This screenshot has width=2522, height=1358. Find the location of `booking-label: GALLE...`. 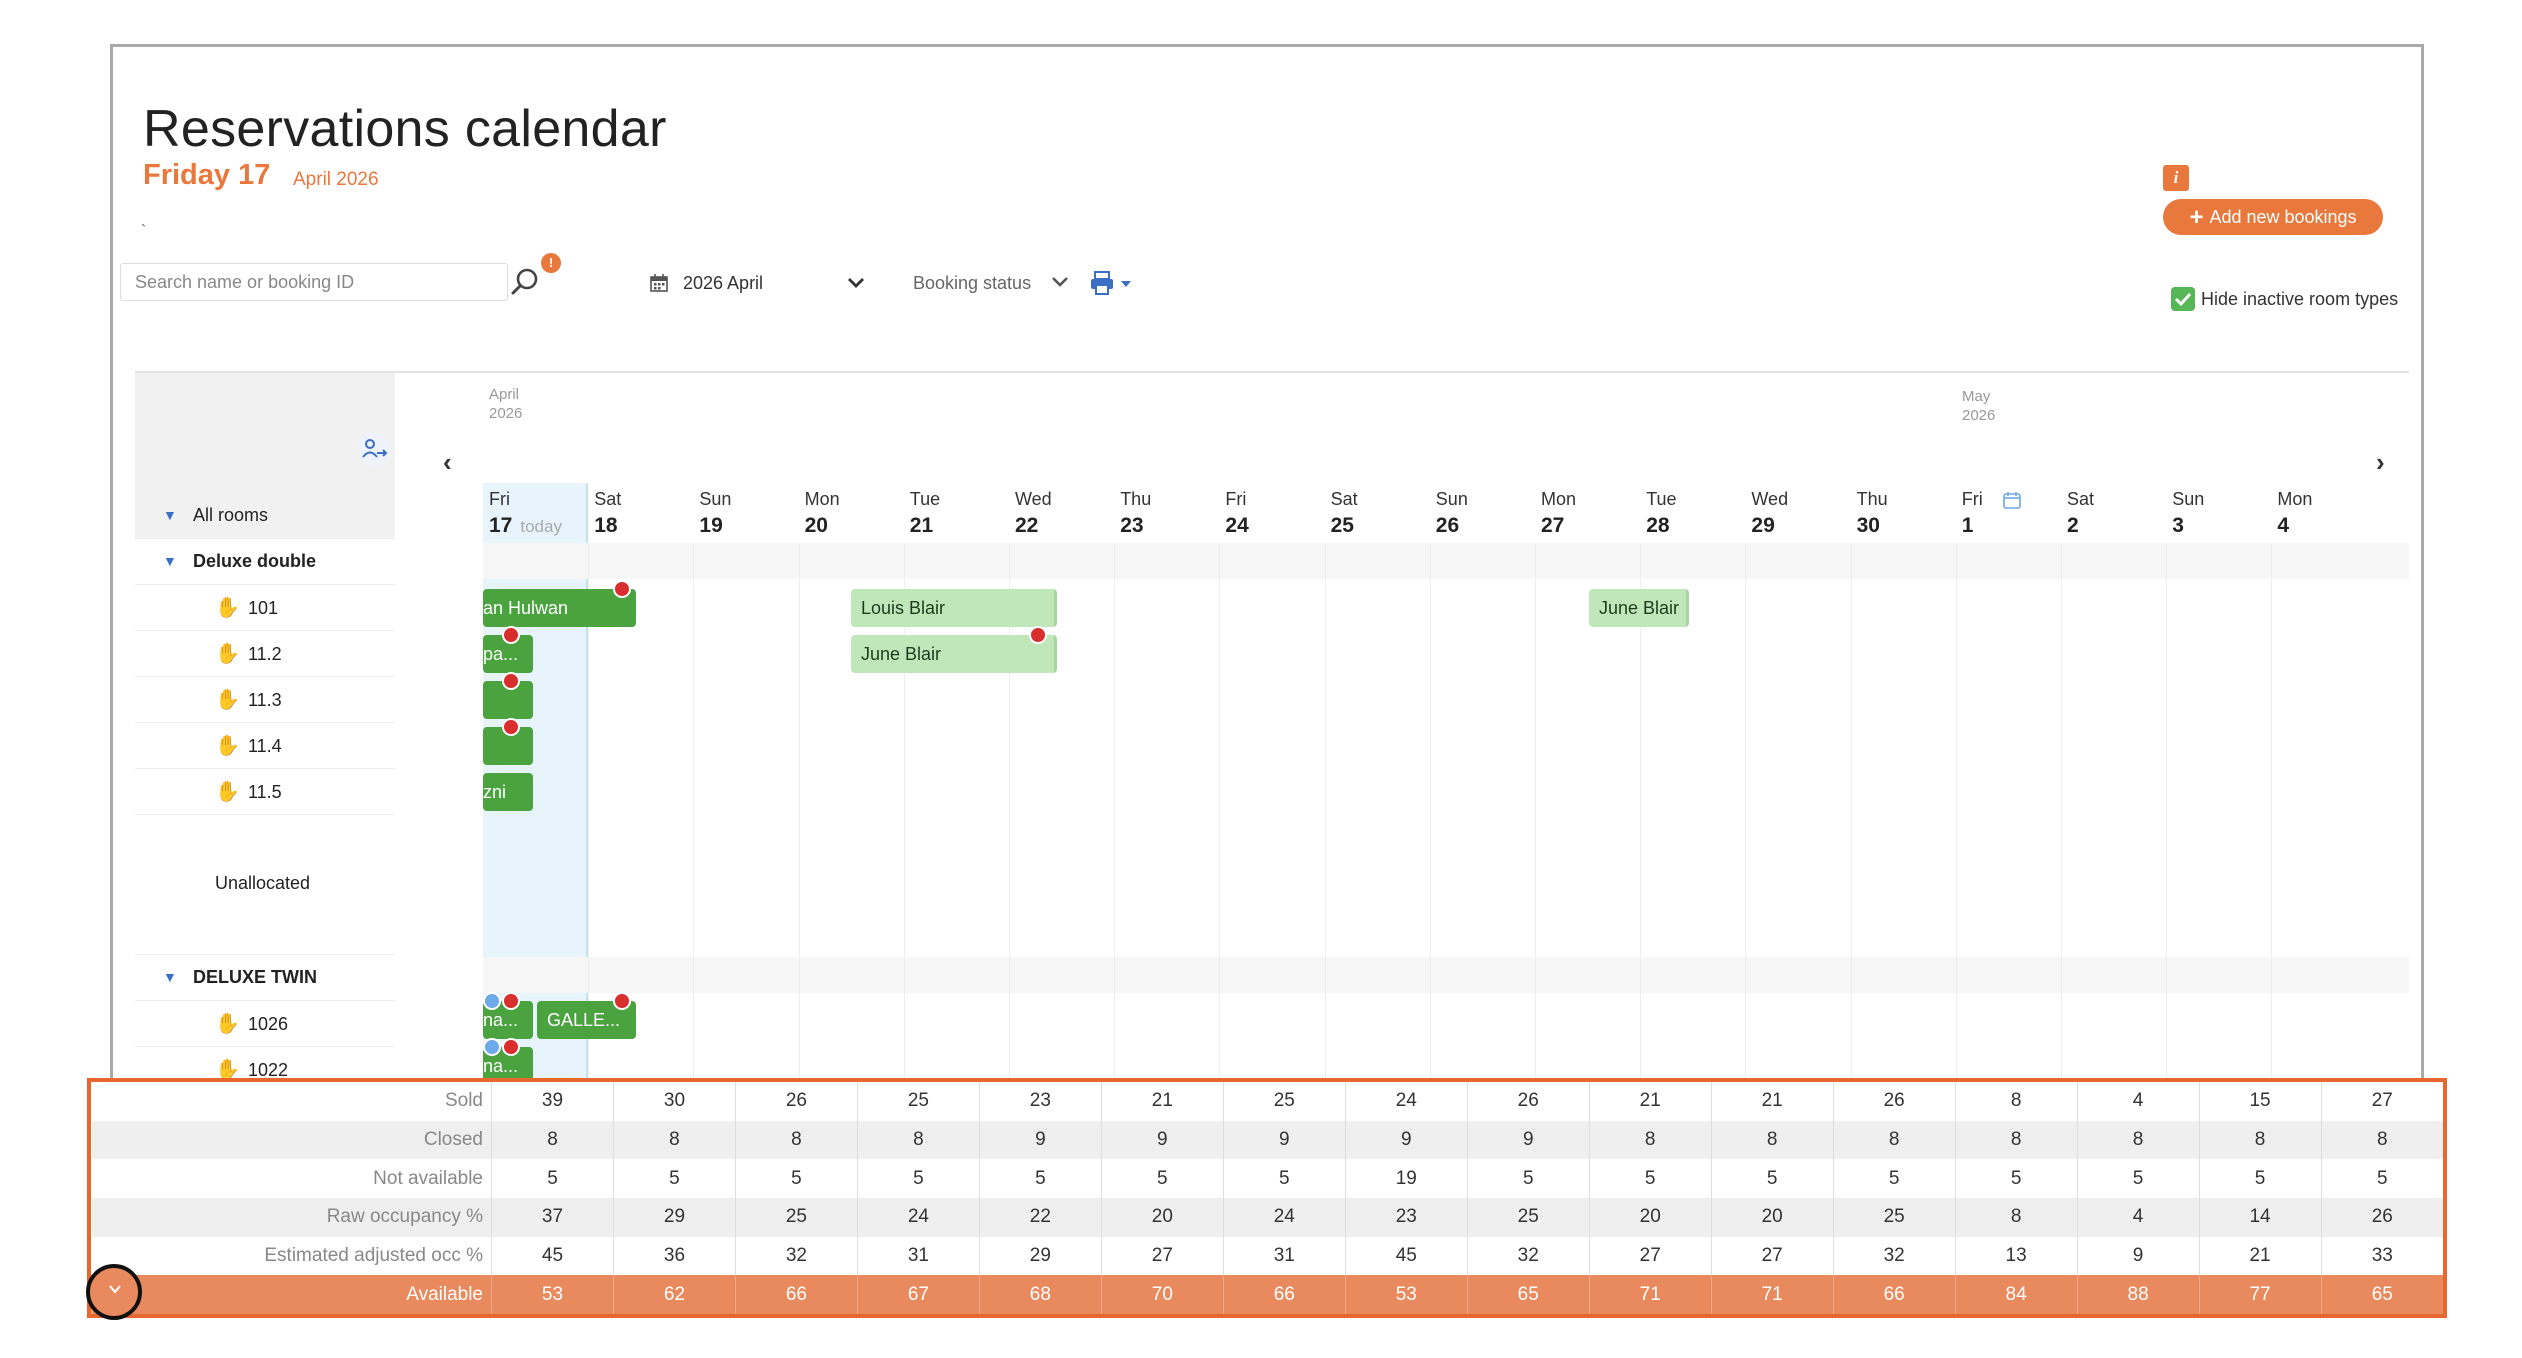

booking-label: GALLE... is located at coordinates (584, 1020).